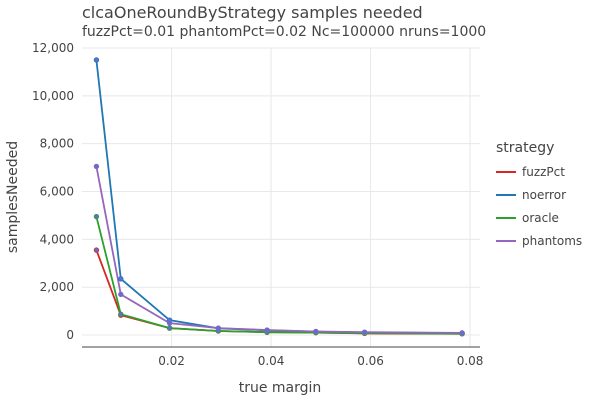  What do you see at coordinates (543, 172) in the screenshot?
I see `legend-label: fuzzPct` at bounding box center [543, 172].